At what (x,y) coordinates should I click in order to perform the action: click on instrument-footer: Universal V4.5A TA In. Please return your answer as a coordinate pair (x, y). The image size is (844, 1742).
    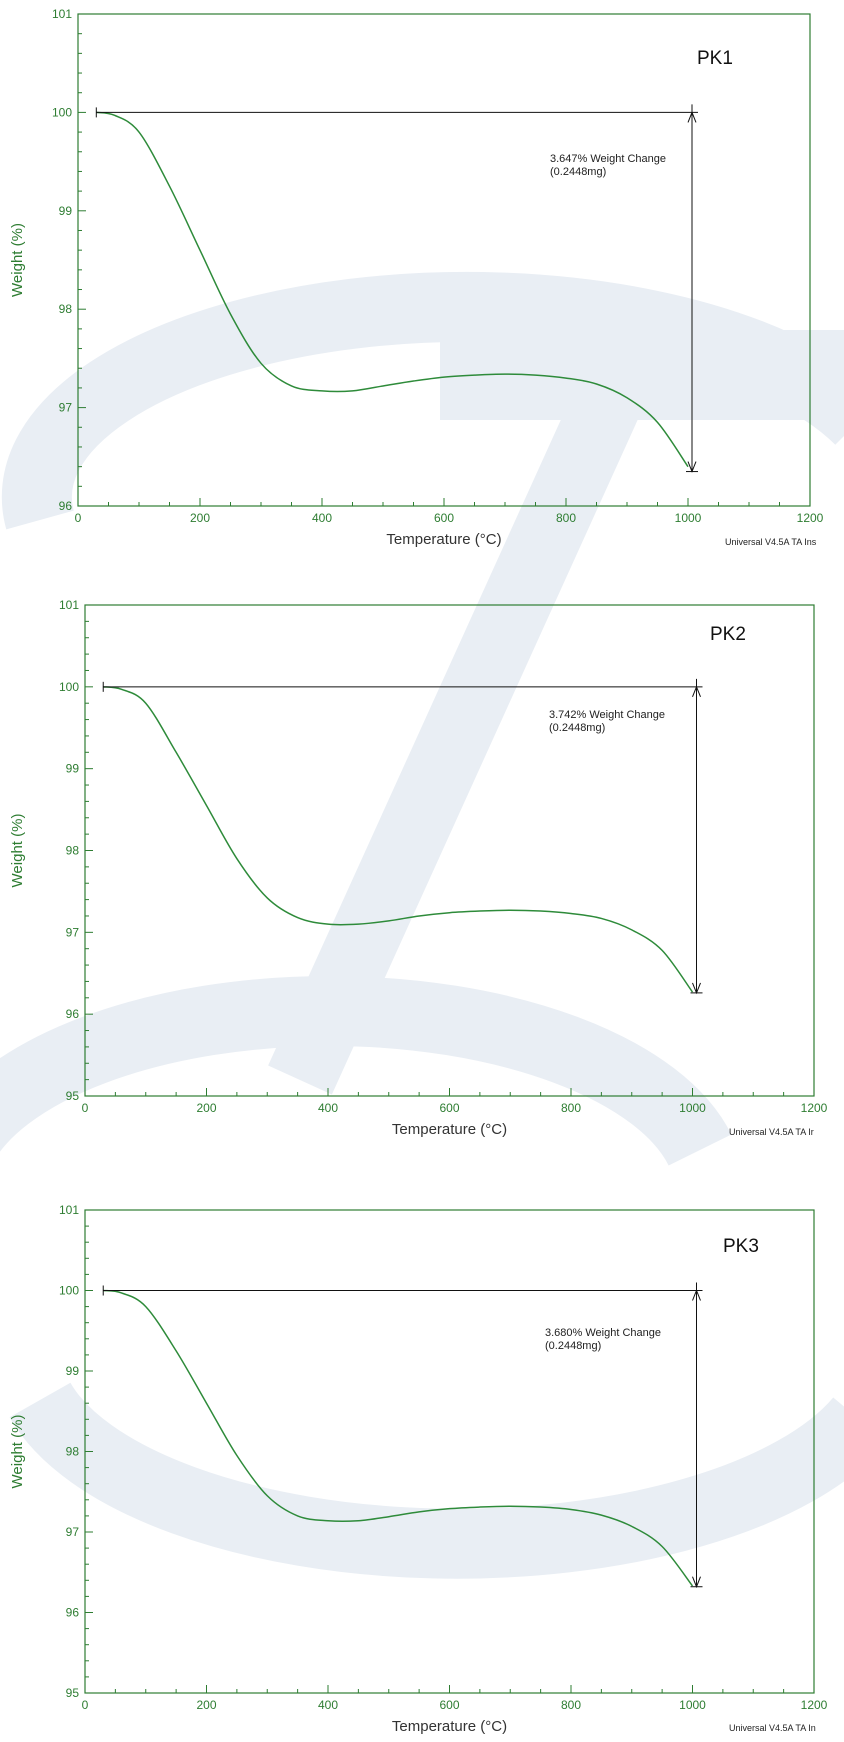
    Looking at the image, I should click on (772, 1728).